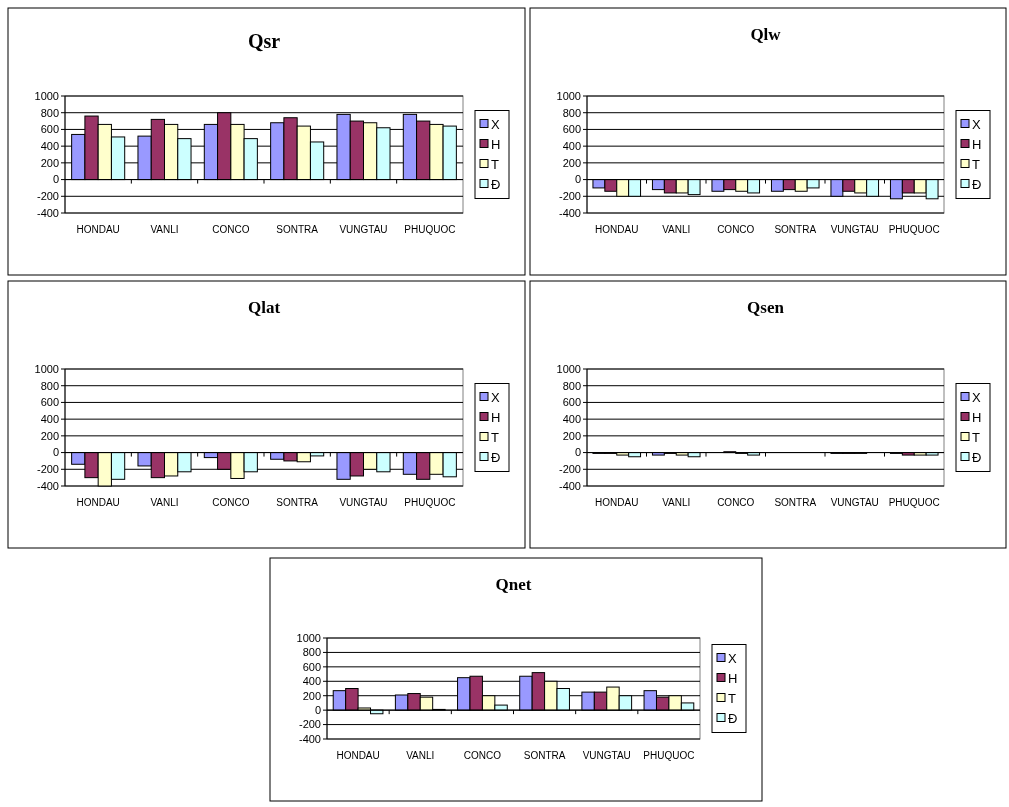 The height and width of the screenshot is (807, 1009). I want to click on chart-title: Qsr, so click(264, 41).